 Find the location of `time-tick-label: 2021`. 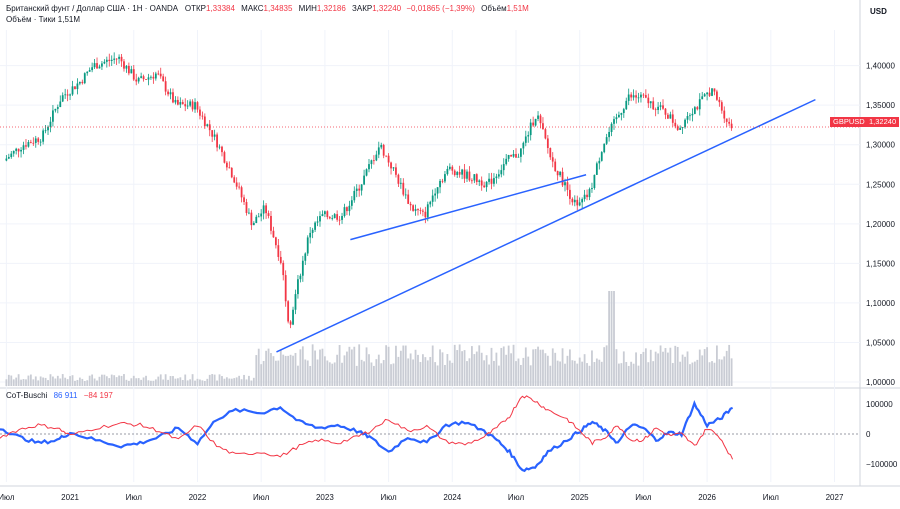

time-tick-label: 2021 is located at coordinates (70, 497).